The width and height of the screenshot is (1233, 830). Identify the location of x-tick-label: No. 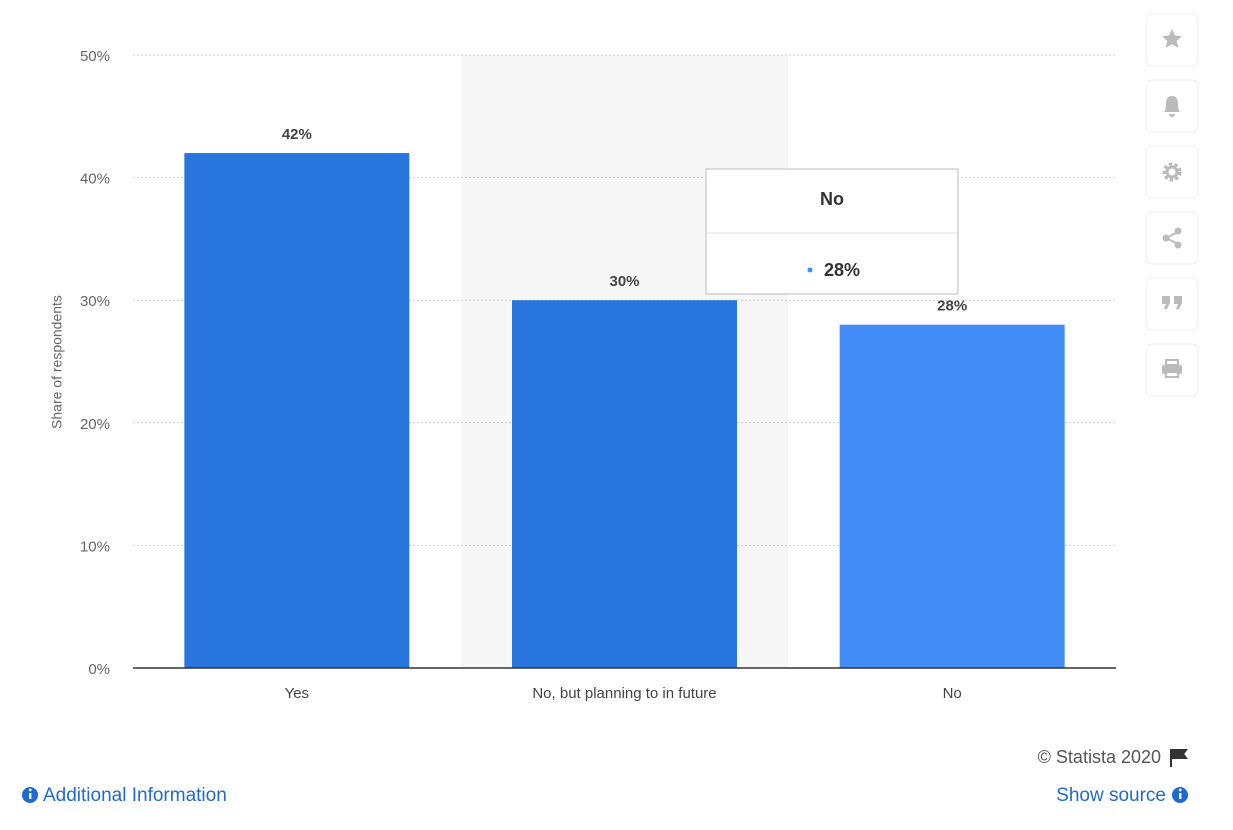
(952, 693).